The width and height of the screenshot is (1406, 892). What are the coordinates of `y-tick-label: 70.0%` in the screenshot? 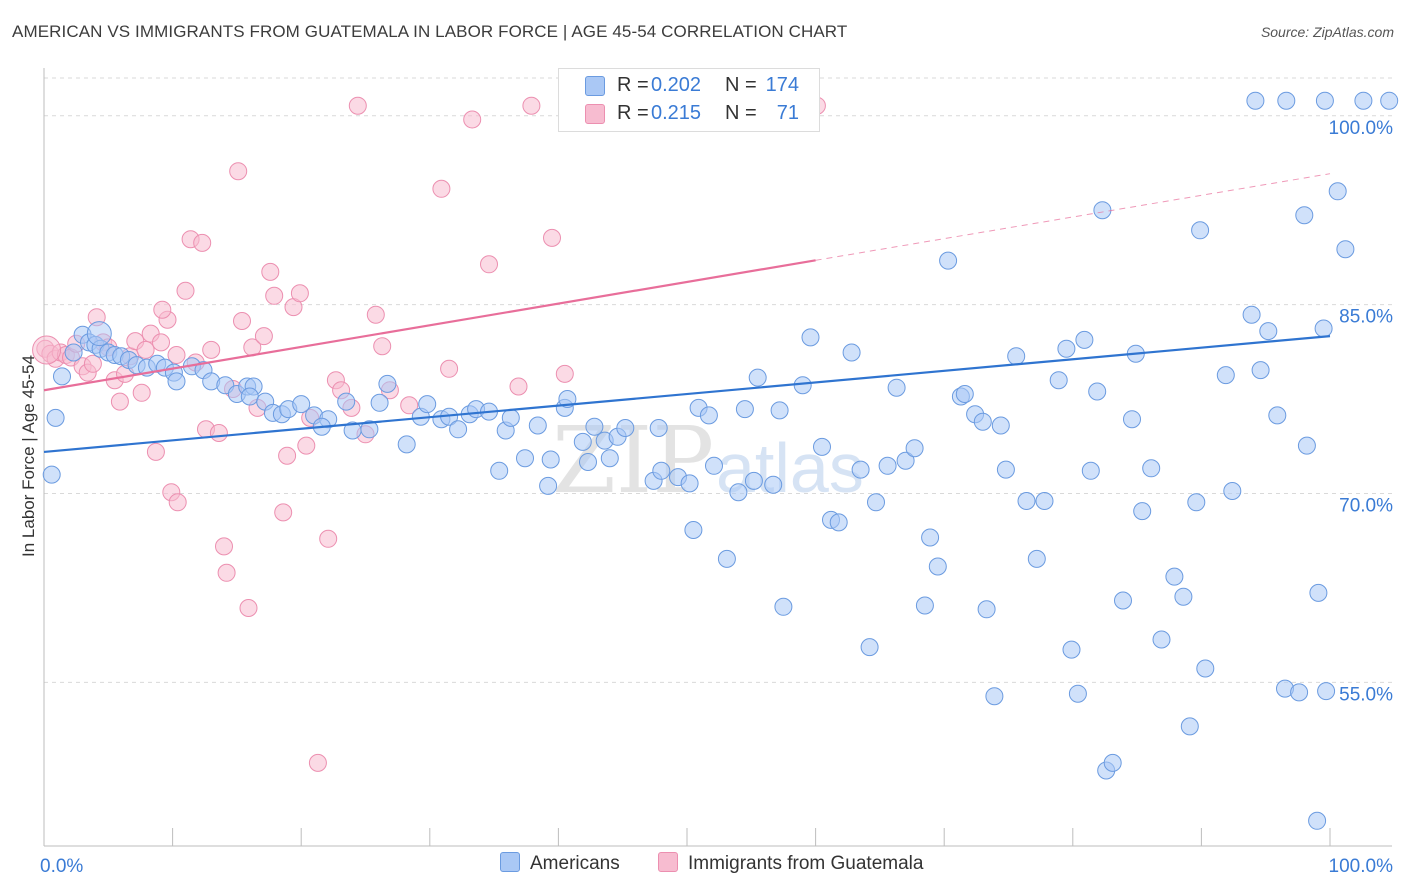 It's located at (1366, 505).